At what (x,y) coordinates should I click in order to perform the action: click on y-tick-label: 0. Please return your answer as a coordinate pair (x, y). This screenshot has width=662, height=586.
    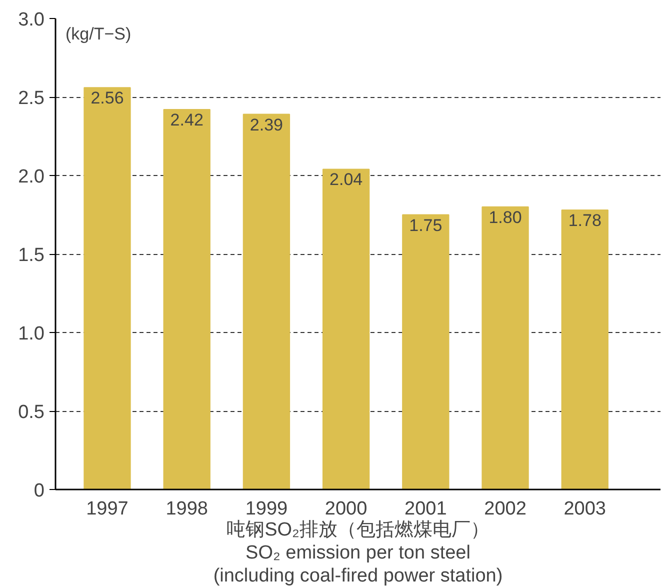
    Looking at the image, I should click on (39, 491).